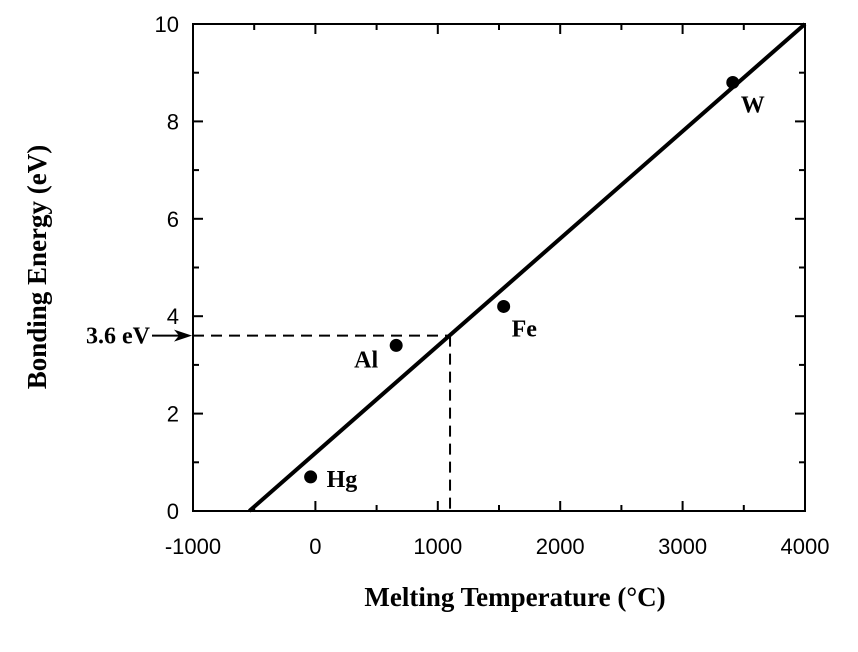 The height and width of the screenshot is (652, 858). Describe the element at coordinates (167, 268) in the screenshot. I see `y-tick-labels: 0 2 4 6 8 10` at that location.